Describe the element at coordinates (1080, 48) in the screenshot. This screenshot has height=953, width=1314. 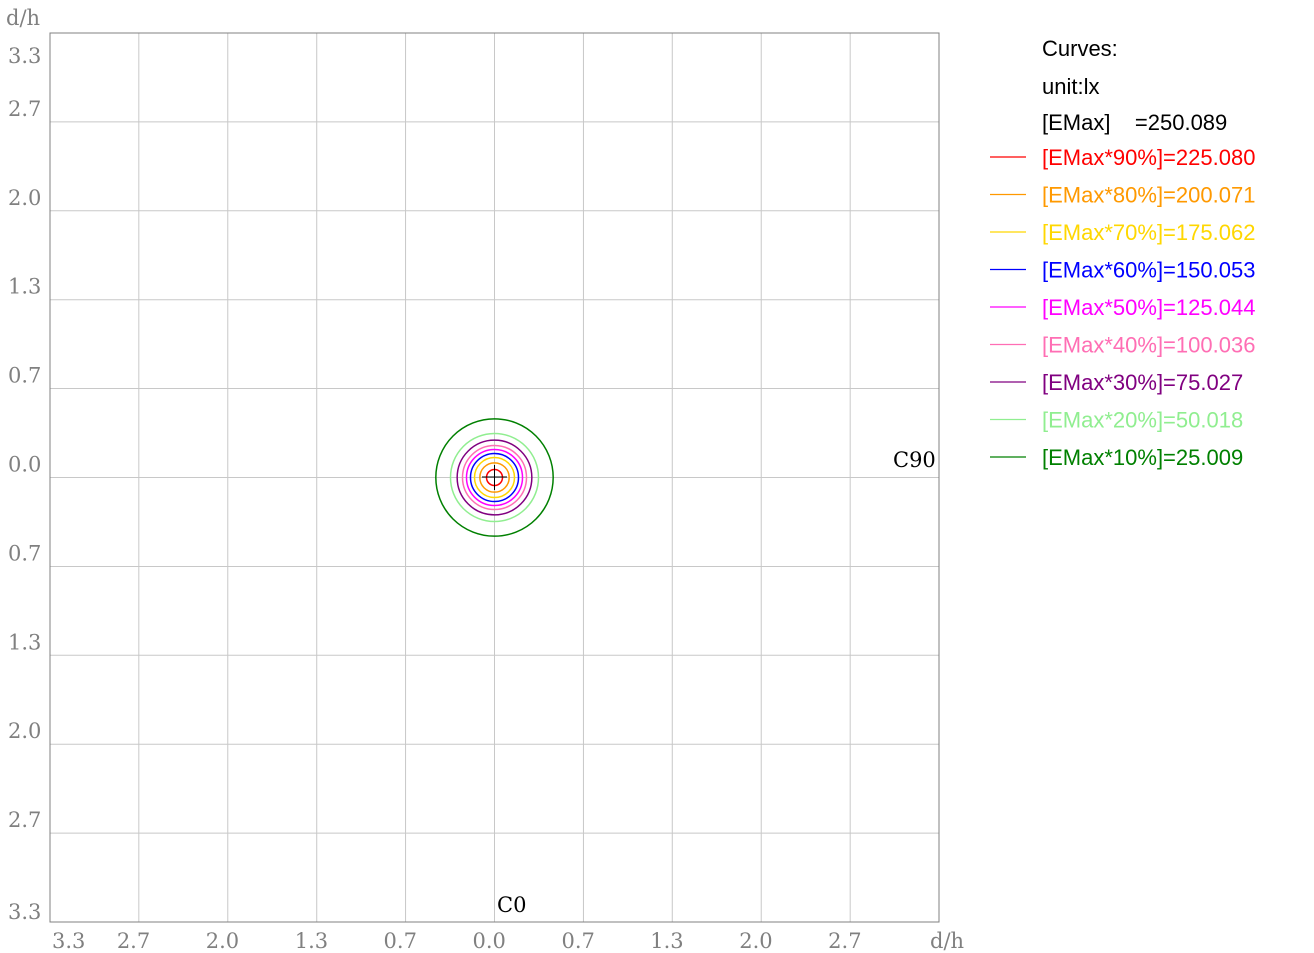
I see `legend-title: Curves:` at that location.